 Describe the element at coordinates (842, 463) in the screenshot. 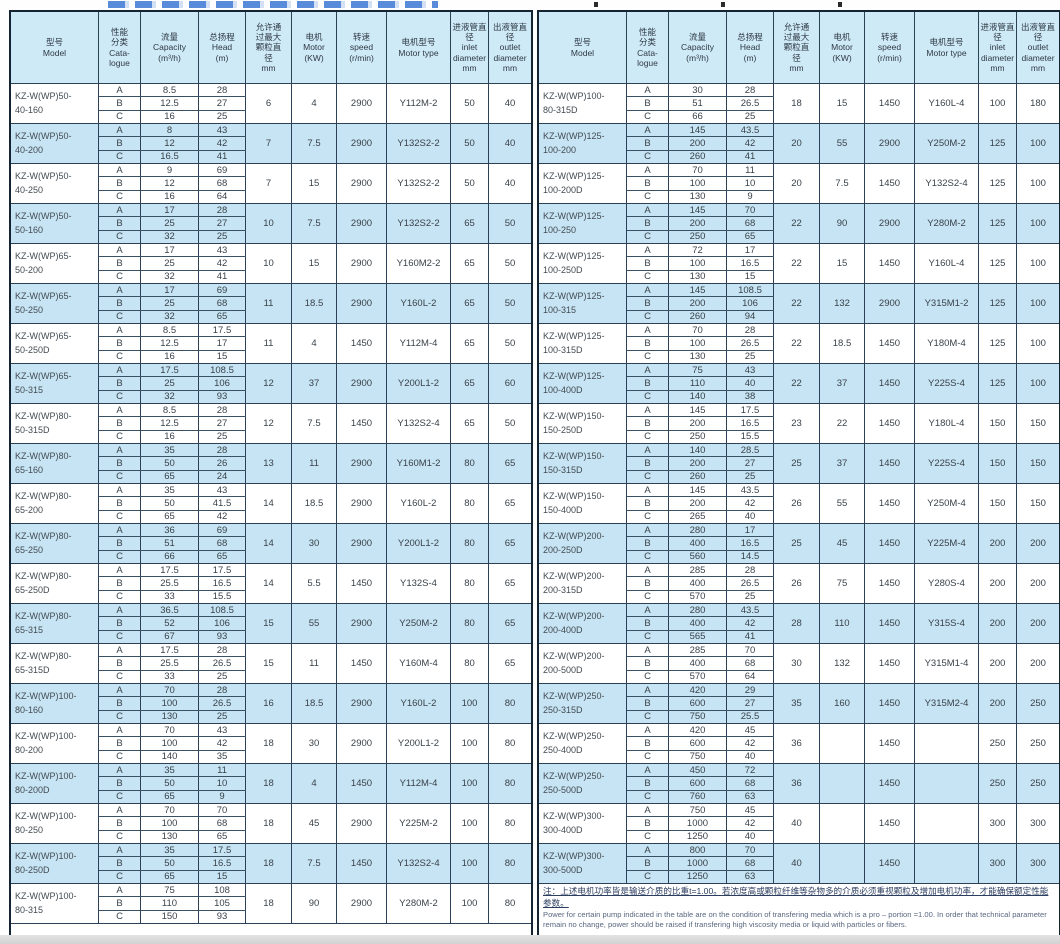

I see `motor-kw-cell: 37` at that location.